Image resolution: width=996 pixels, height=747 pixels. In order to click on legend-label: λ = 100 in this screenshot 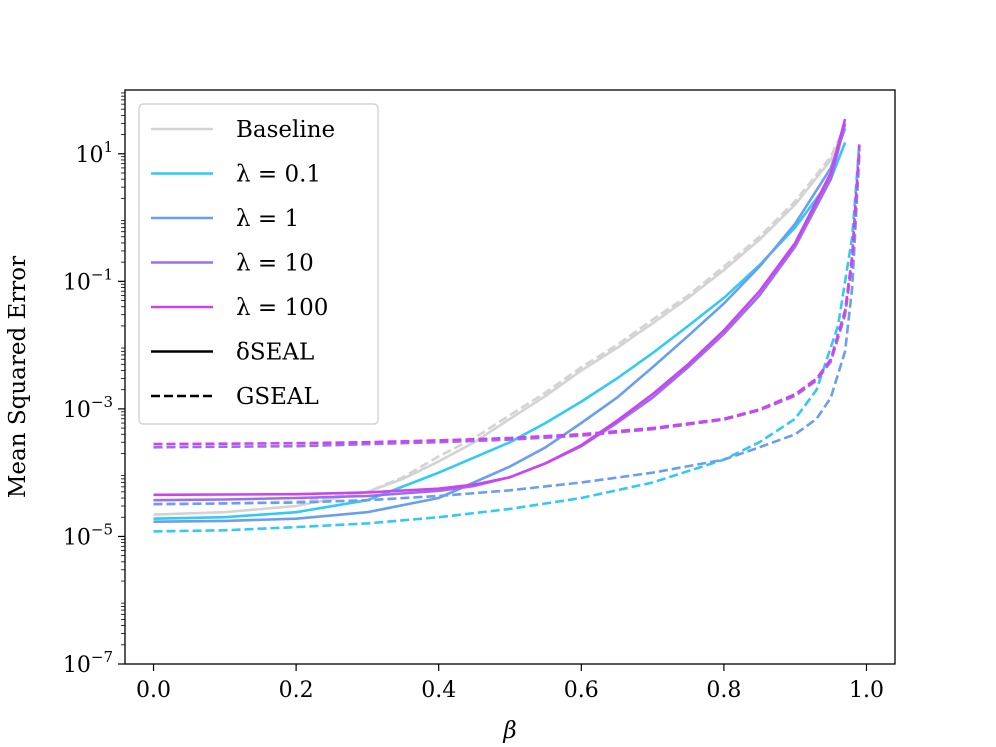, I will do `click(282, 308)`.